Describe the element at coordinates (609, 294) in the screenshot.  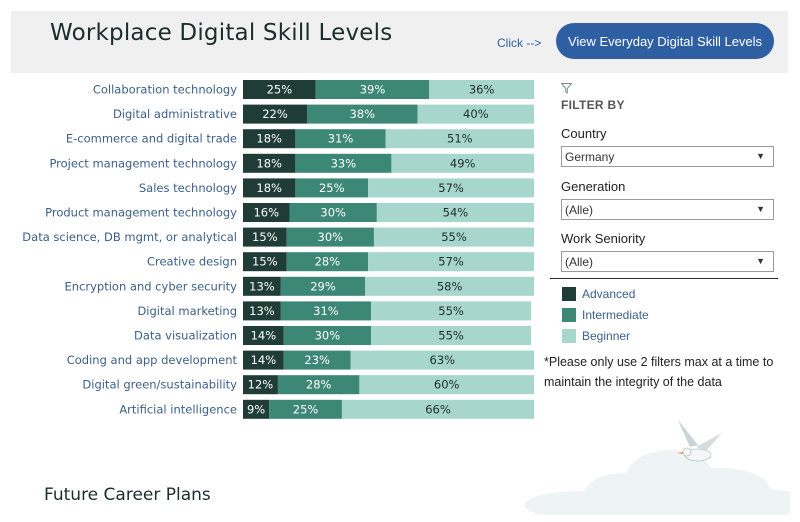
I see `legend-label-advanced: Advanced` at that location.